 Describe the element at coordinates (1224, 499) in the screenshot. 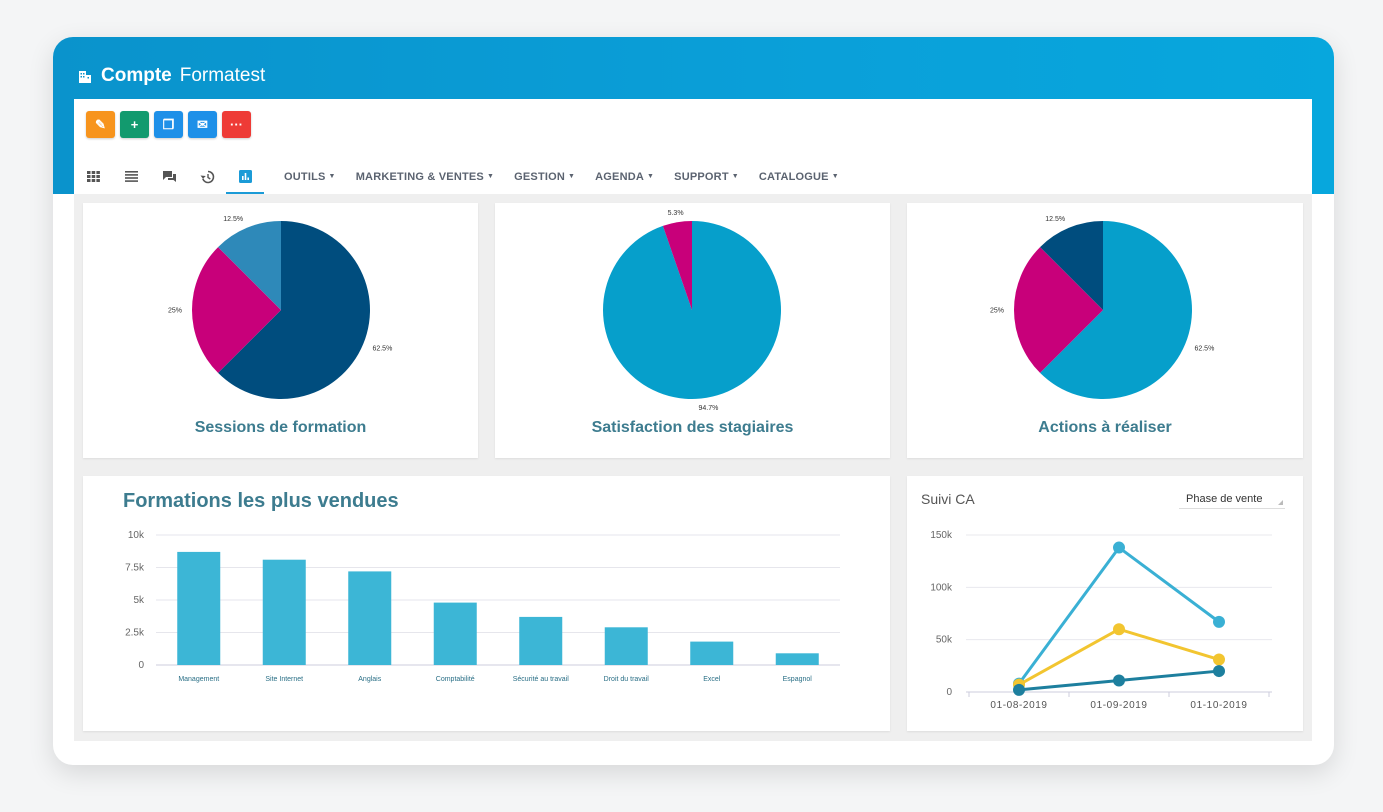

I see `phase-select-value: Phase de vente` at that location.